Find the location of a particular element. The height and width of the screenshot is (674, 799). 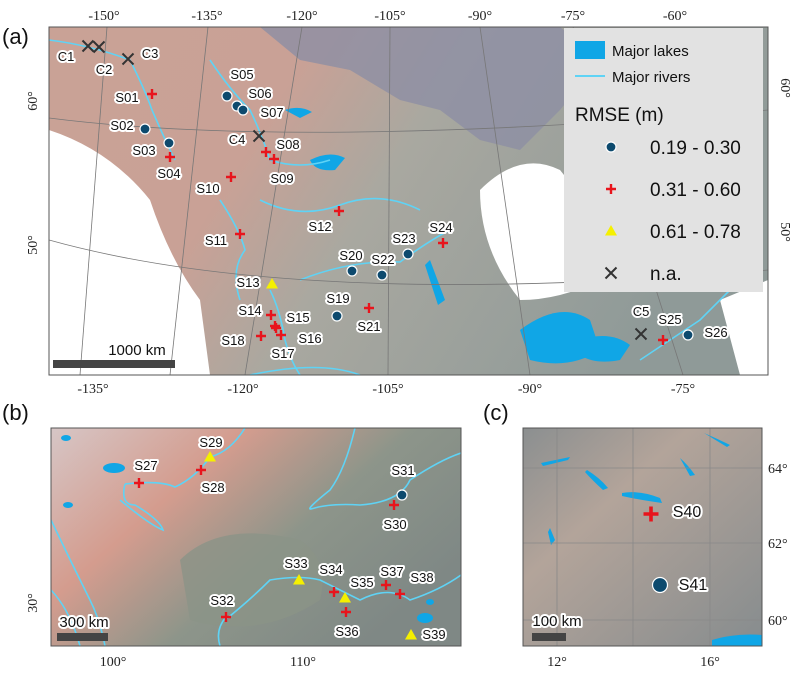

atlantic-ocean is located at coordinates (744, 327).